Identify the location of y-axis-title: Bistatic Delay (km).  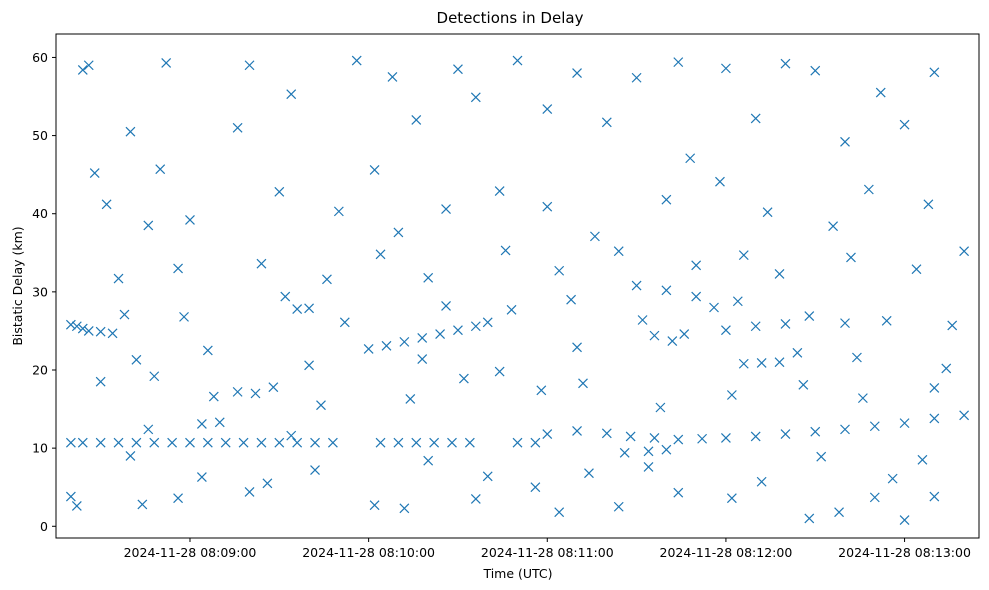
(17, 285).